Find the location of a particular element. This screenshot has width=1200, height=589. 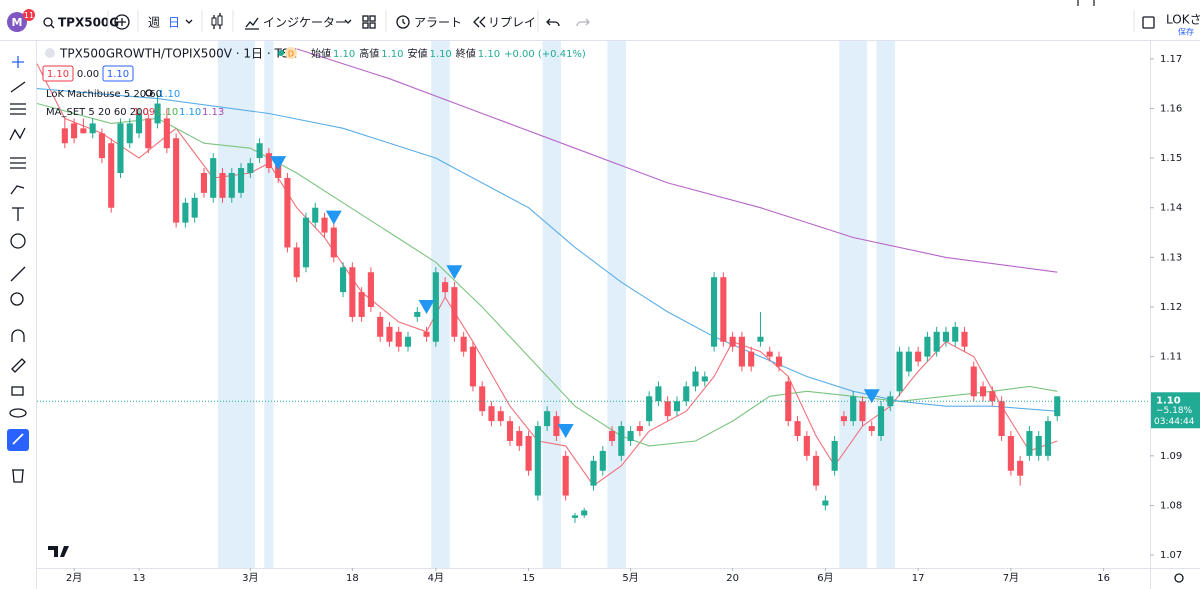

settings-icon is located at coordinates (1179, 578).